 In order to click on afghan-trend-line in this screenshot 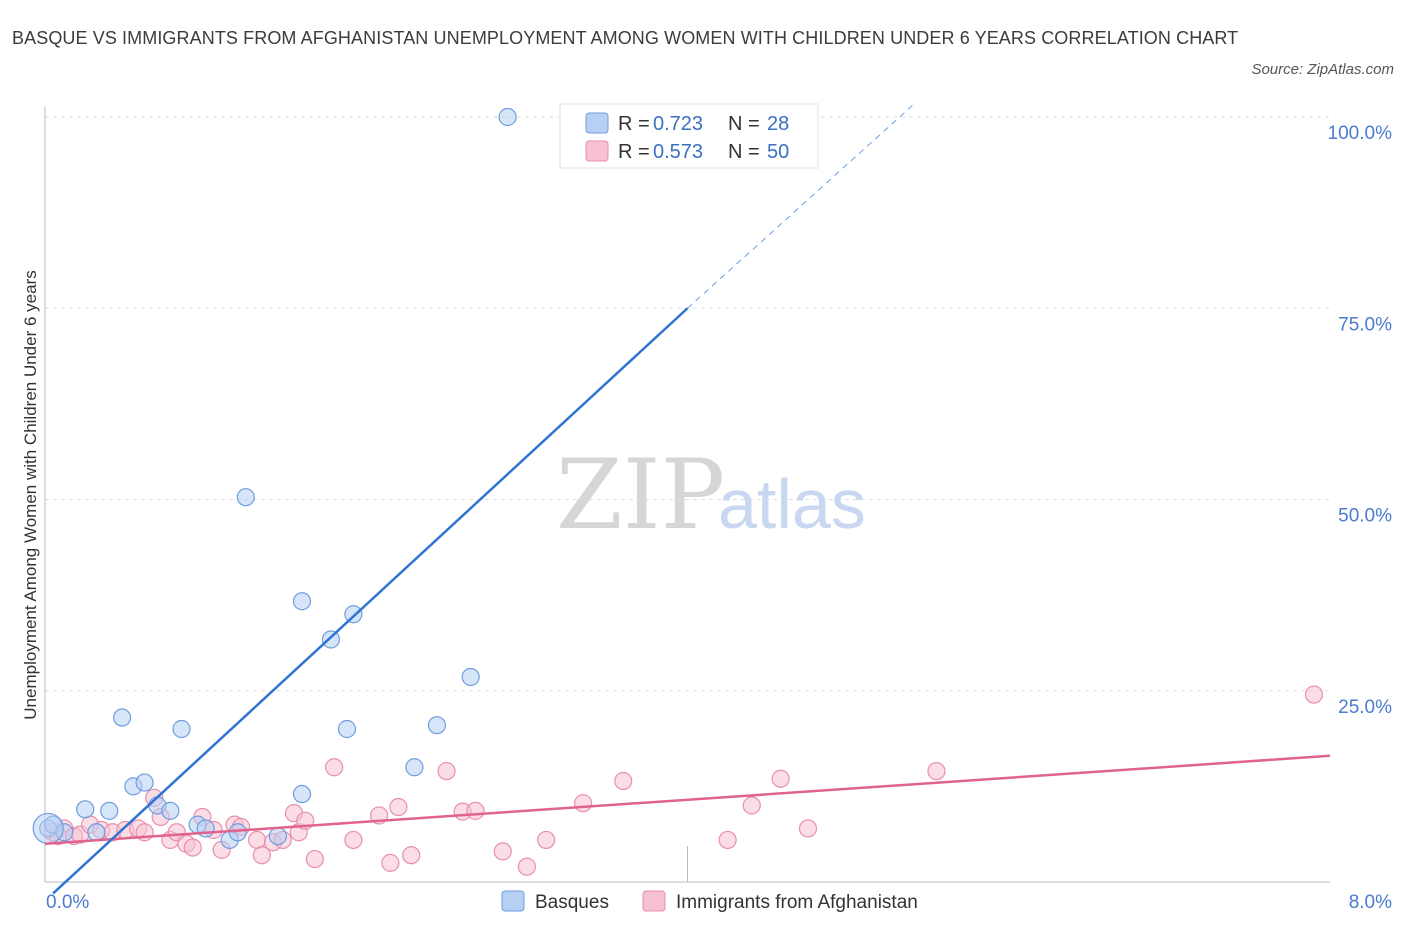, I will do `click(687, 799)`.